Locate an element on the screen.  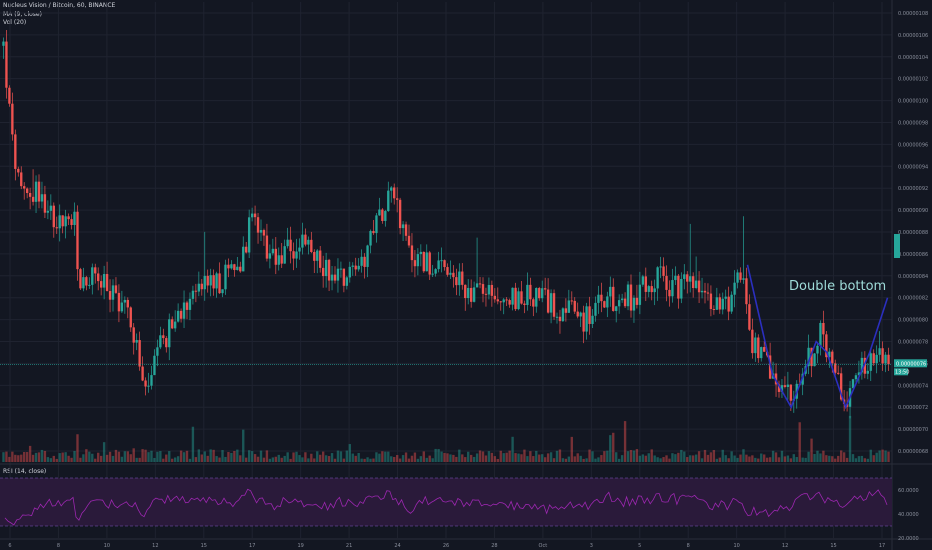
volume-axis-marker is located at coordinates (897, 246).